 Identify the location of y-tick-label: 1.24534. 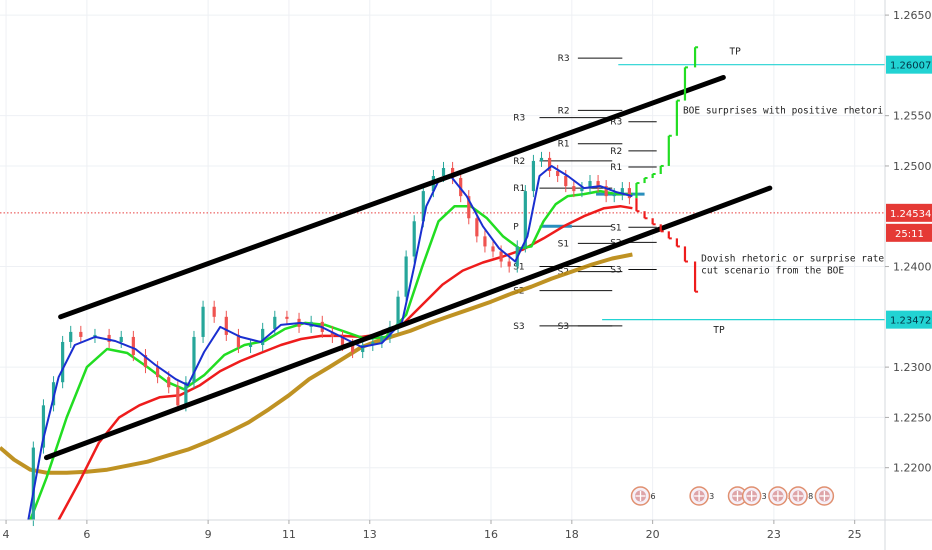
(910, 214).